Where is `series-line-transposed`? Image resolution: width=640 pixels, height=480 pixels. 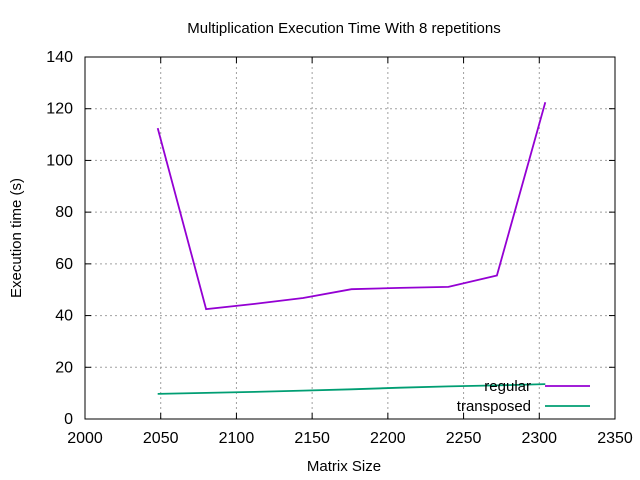 series-line-transposed is located at coordinates (351, 389).